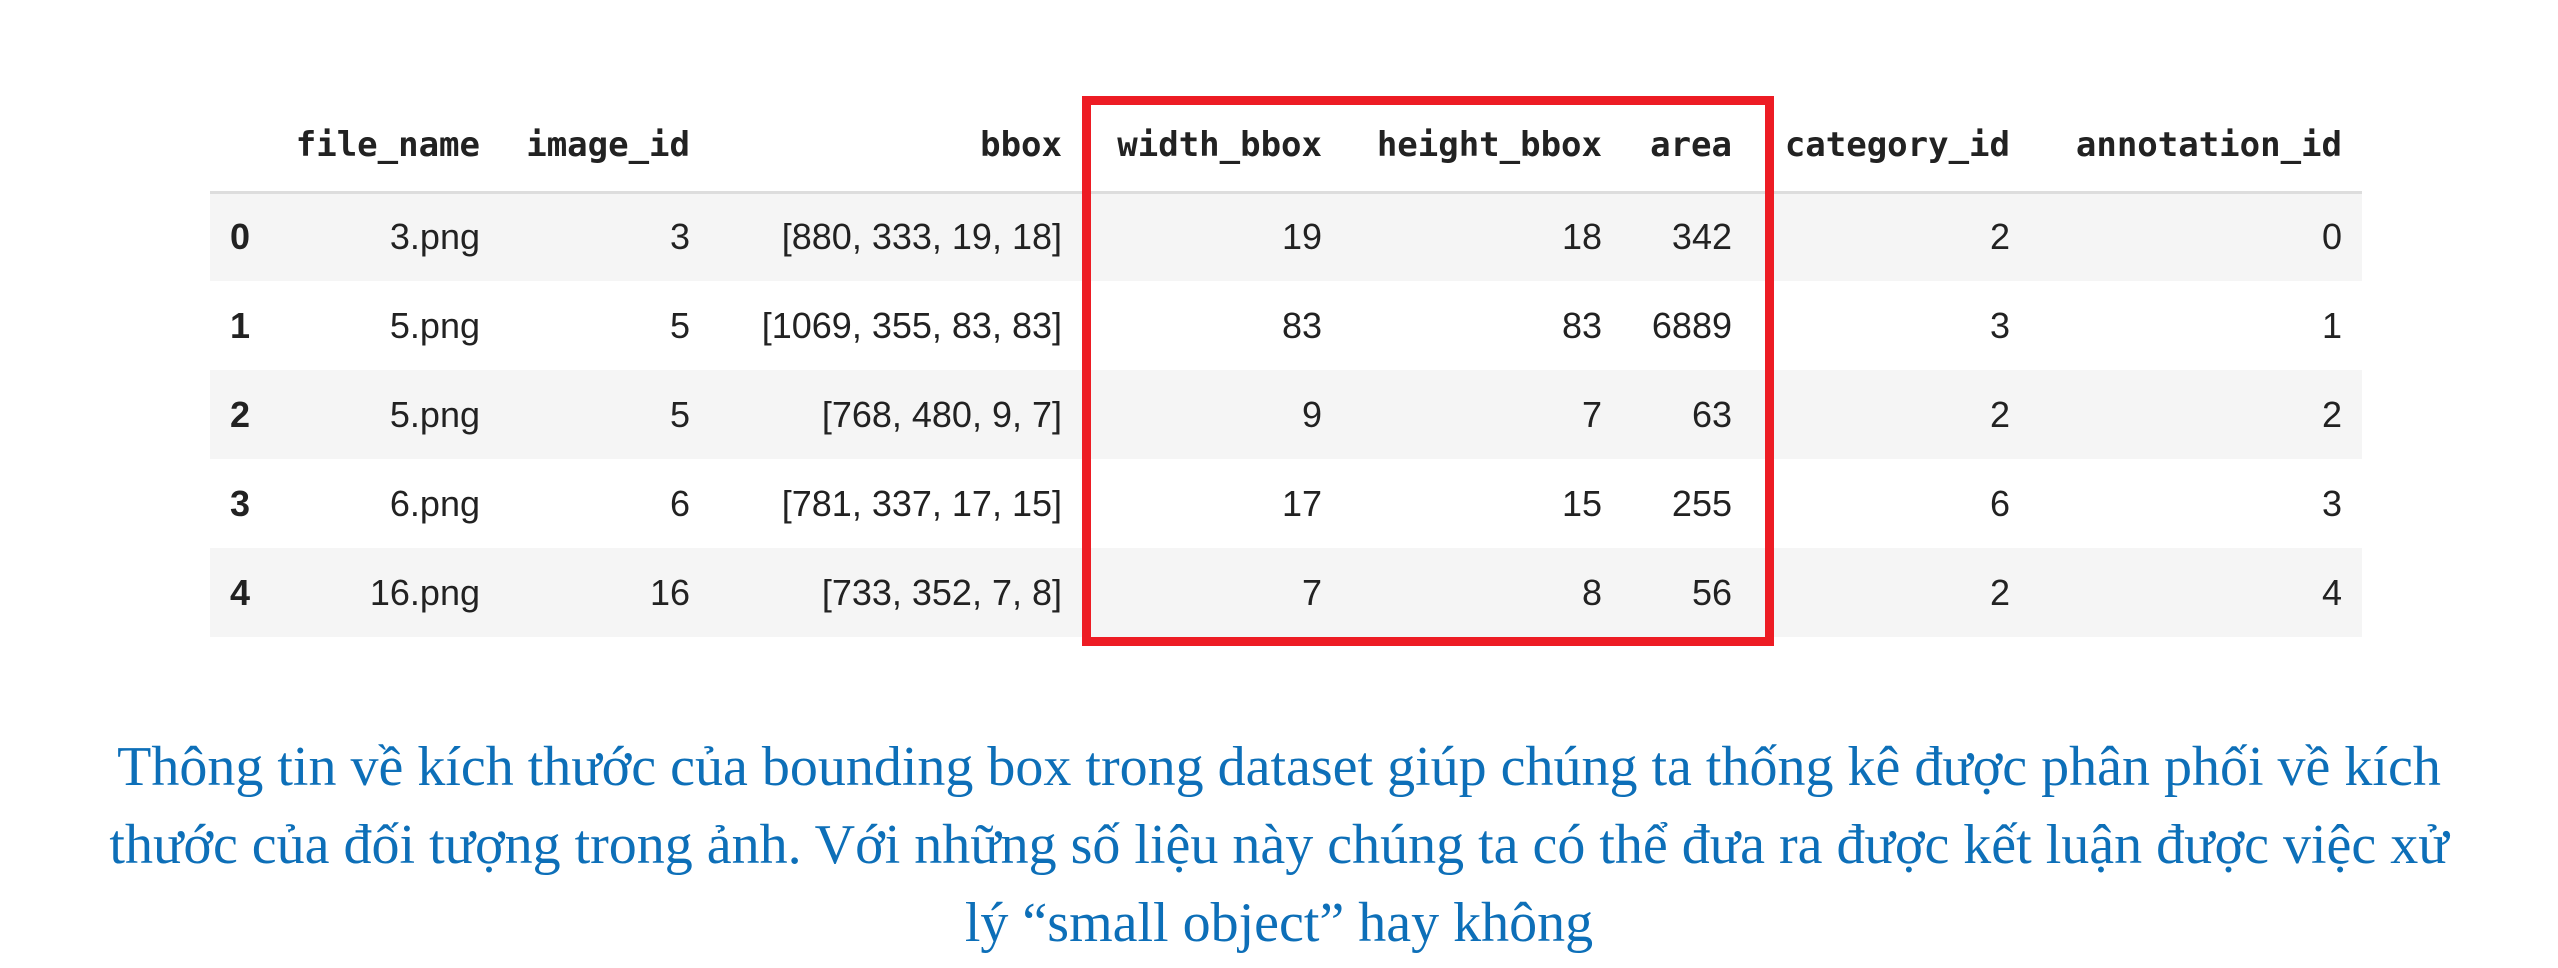 Image resolution: width=2558 pixels, height=968 pixels. Describe the element at coordinates (1711, 592) in the screenshot. I see `cell-area: 56` at that location.